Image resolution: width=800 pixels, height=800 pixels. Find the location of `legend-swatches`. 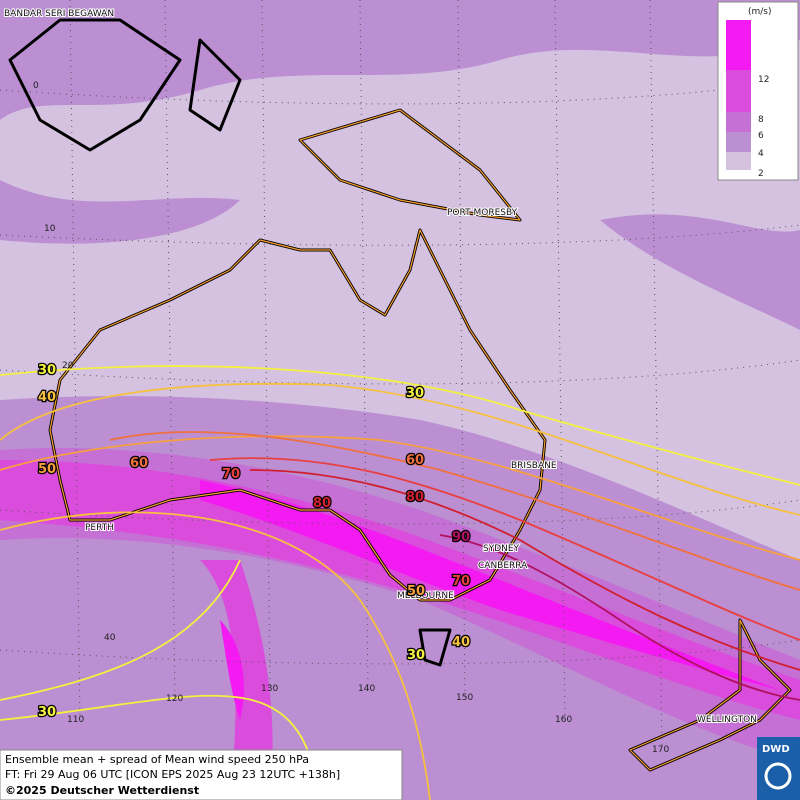

legend-swatches is located at coordinates (738, 95).